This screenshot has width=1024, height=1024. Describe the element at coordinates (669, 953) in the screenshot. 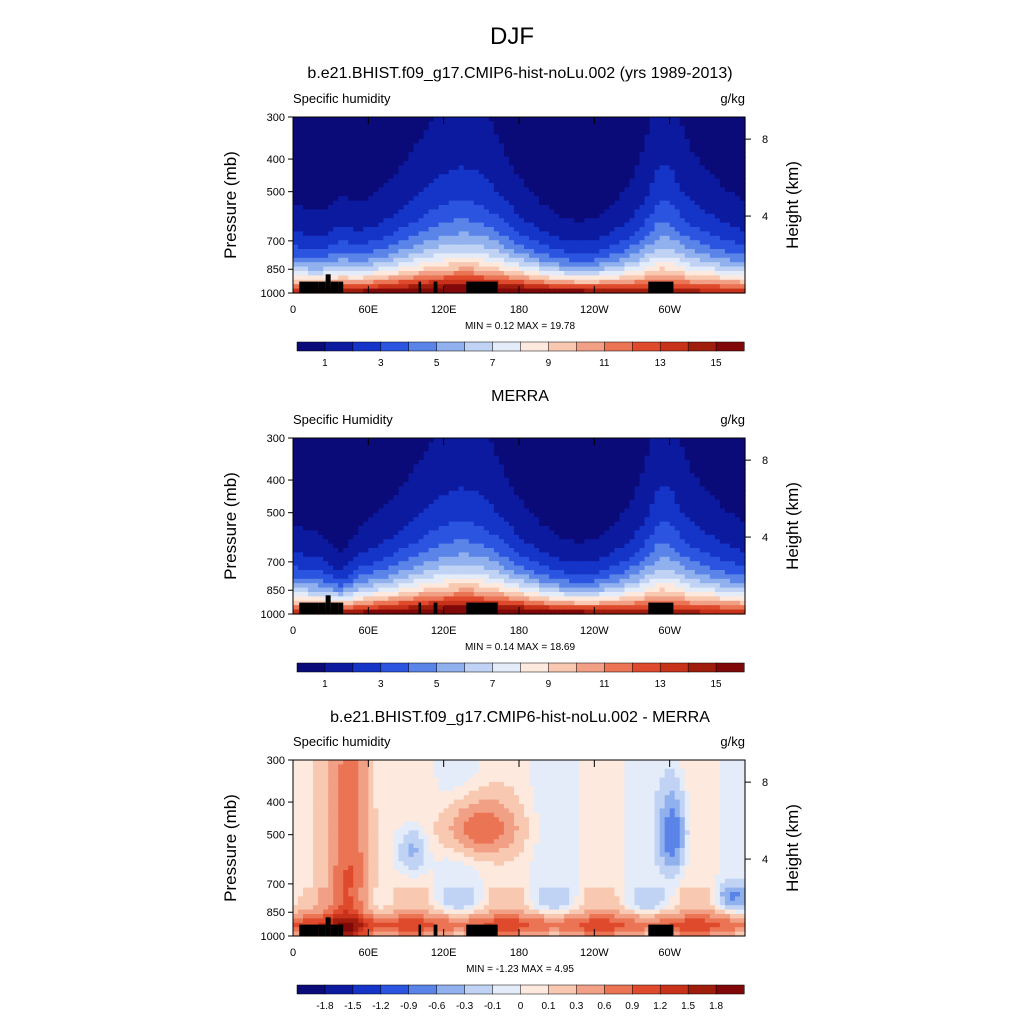

I see `x-tick-label: 60W` at that location.